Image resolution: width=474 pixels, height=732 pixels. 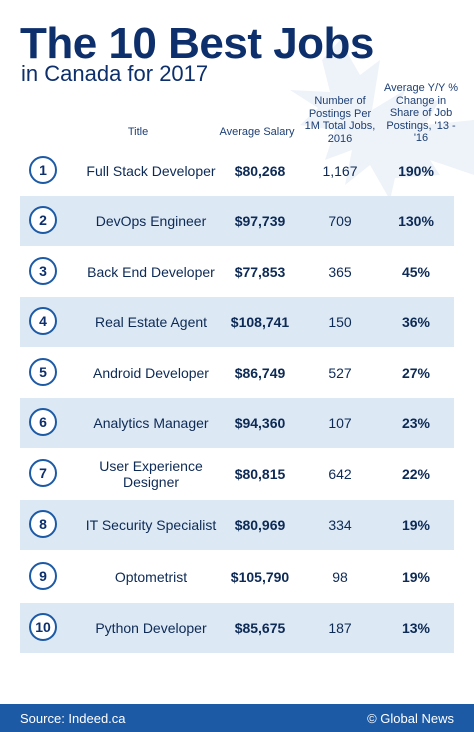 I want to click on job-title: Analytics Manager, so click(x=151, y=423).